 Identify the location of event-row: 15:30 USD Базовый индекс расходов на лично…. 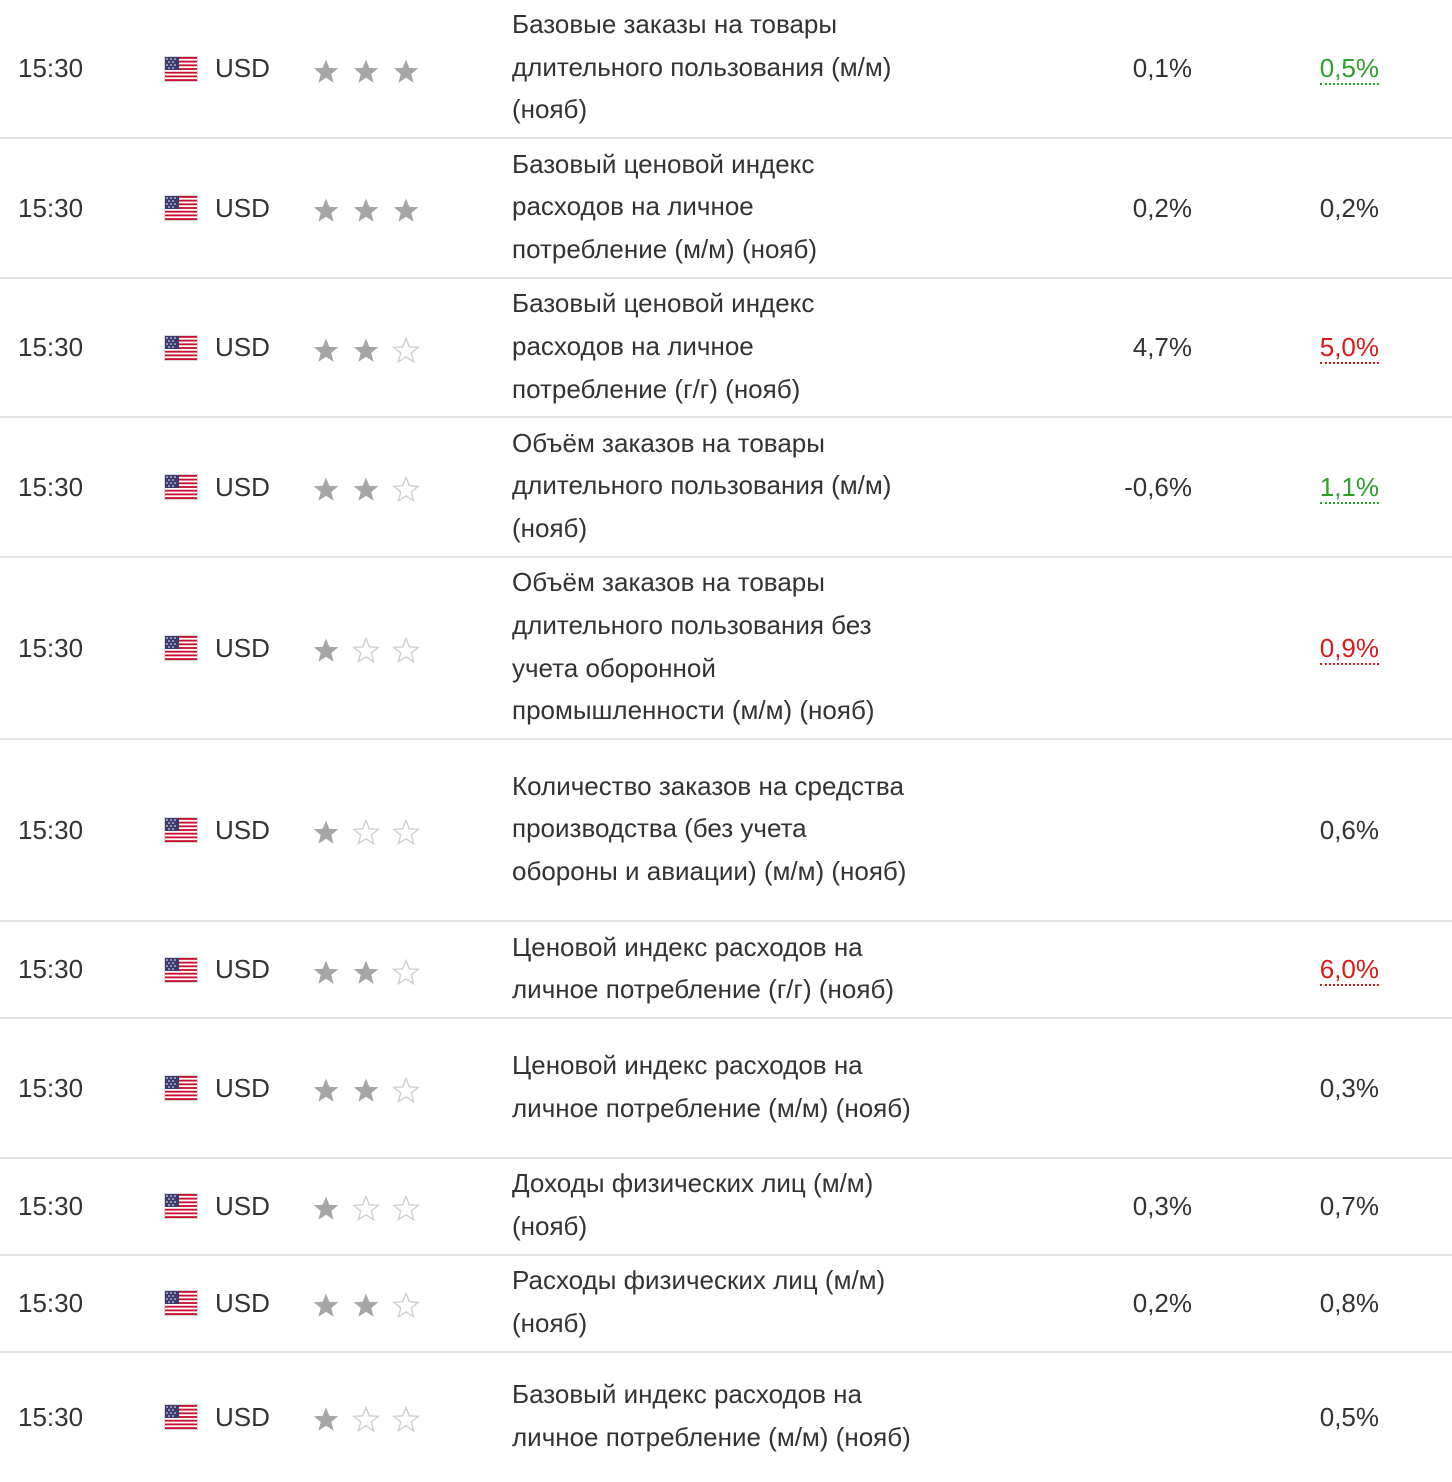
(726, 1417).